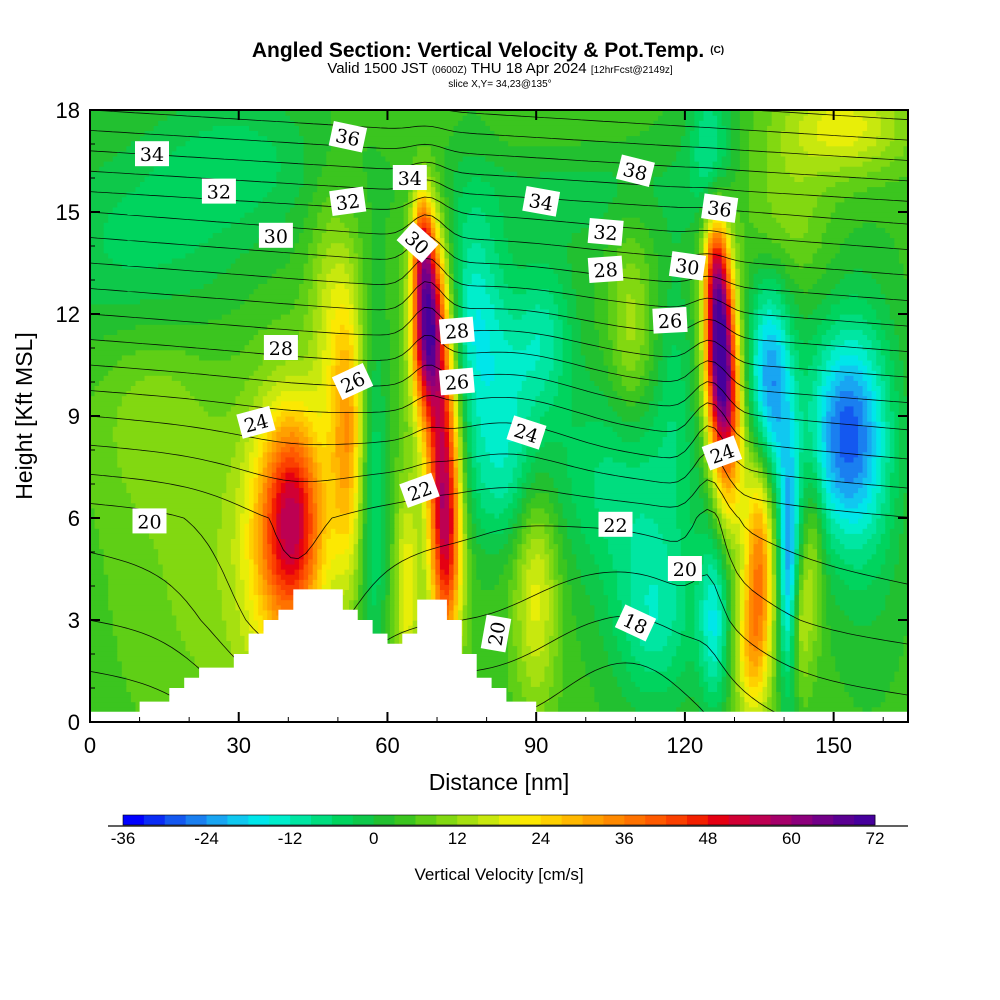  What do you see at coordinates (457, 838) in the screenshot?
I see `colorbar-tick-label: 12` at bounding box center [457, 838].